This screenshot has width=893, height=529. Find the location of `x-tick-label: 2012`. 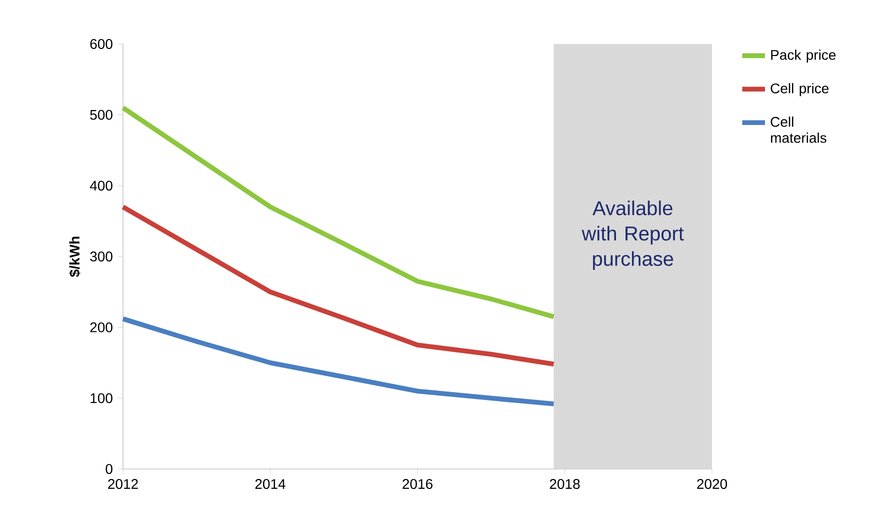

x-tick-label: 2012 is located at coordinates (123, 484).